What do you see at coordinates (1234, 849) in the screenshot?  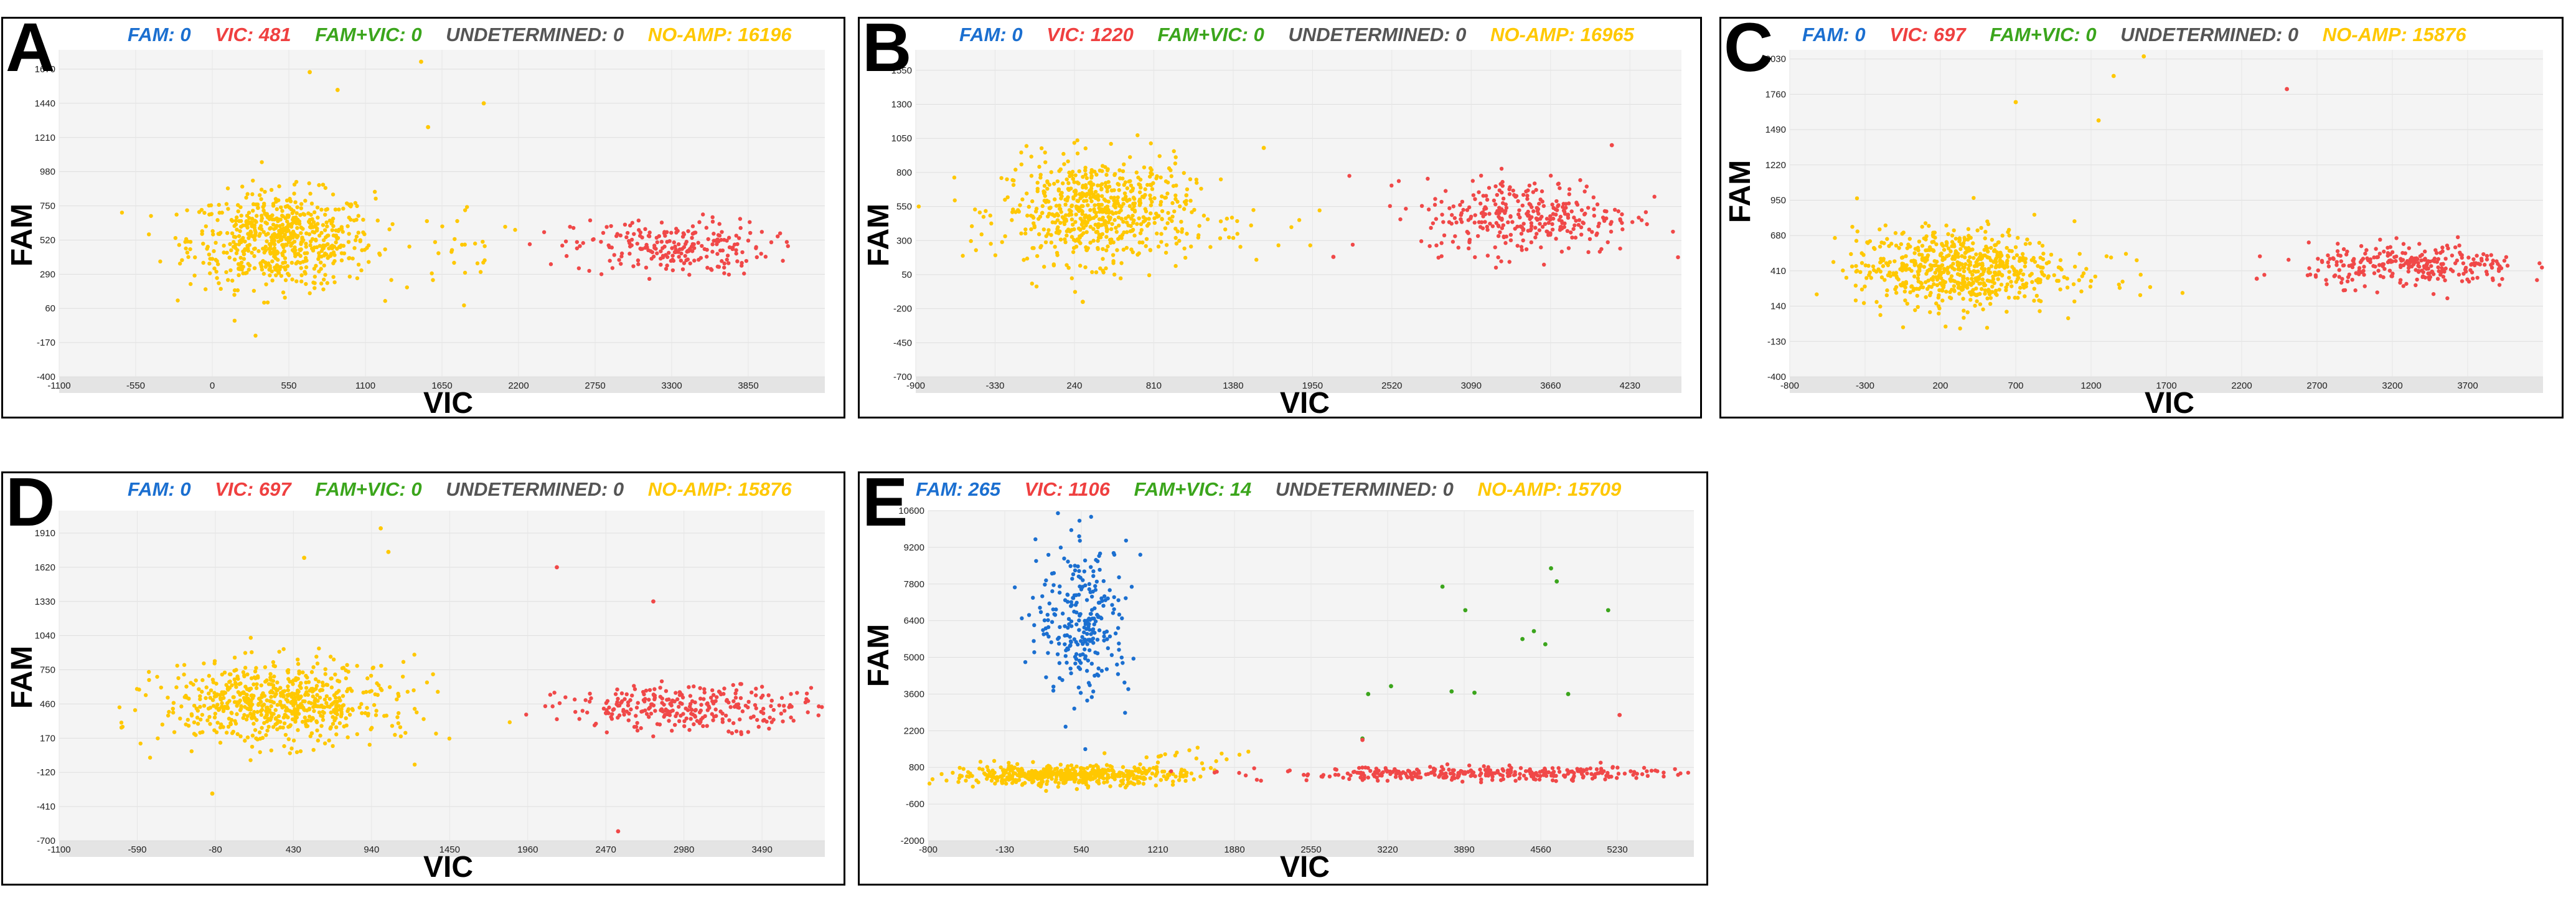 I see `x-tick-label: 1880` at bounding box center [1234, 849].